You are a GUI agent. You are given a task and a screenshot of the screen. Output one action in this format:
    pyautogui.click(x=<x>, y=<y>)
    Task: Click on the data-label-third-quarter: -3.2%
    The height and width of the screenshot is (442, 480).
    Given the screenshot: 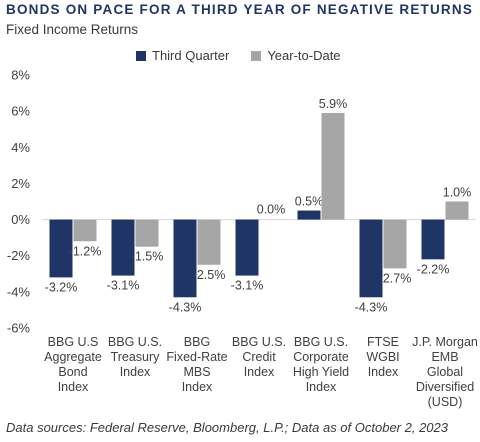 What is the action you would take?
    pyautogui.click(x=61, y=287)
    